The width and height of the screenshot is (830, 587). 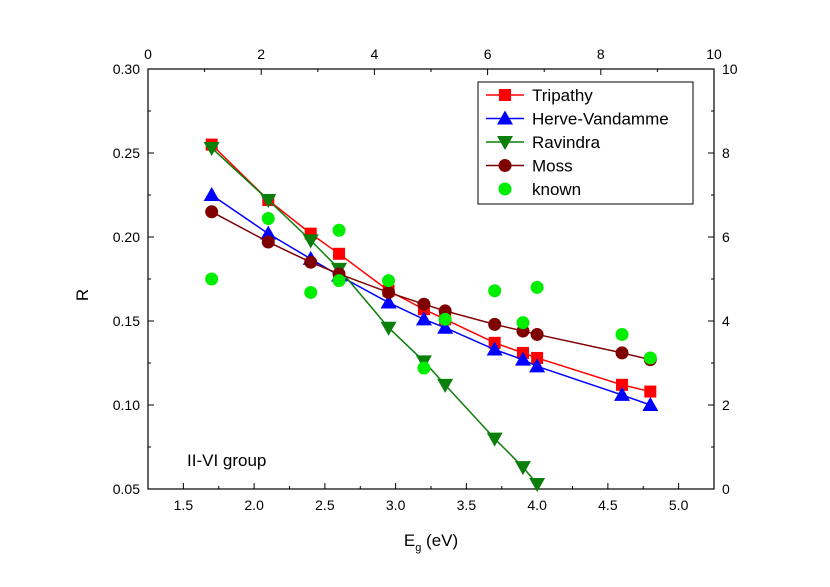 I want to click on legend-label-tripathy: Tripathy, so click(x=562, y=95).